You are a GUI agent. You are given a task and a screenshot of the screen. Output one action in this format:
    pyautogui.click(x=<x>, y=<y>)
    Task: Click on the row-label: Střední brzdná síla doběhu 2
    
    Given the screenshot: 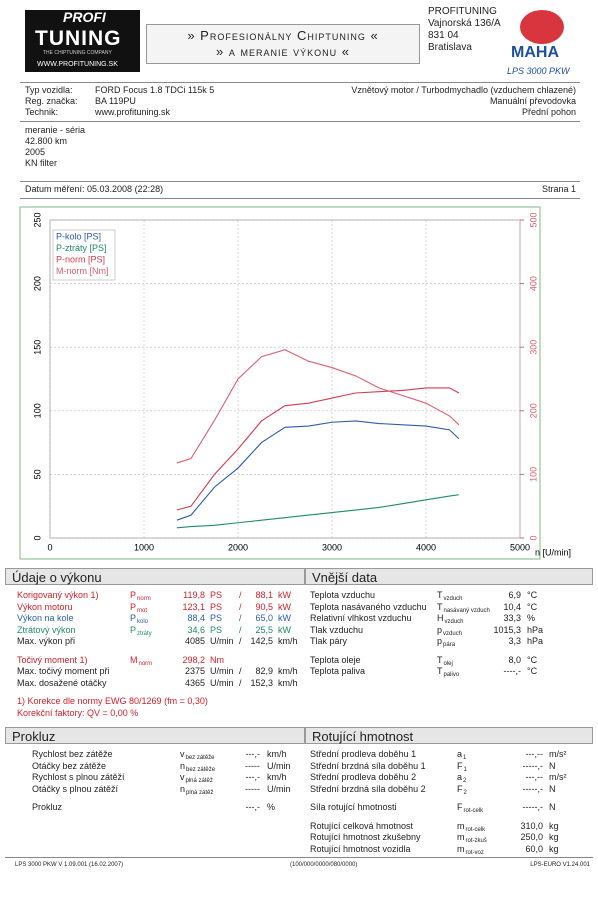 What is the action you would take?
    pyautogui.click(x=368, y=788)
    